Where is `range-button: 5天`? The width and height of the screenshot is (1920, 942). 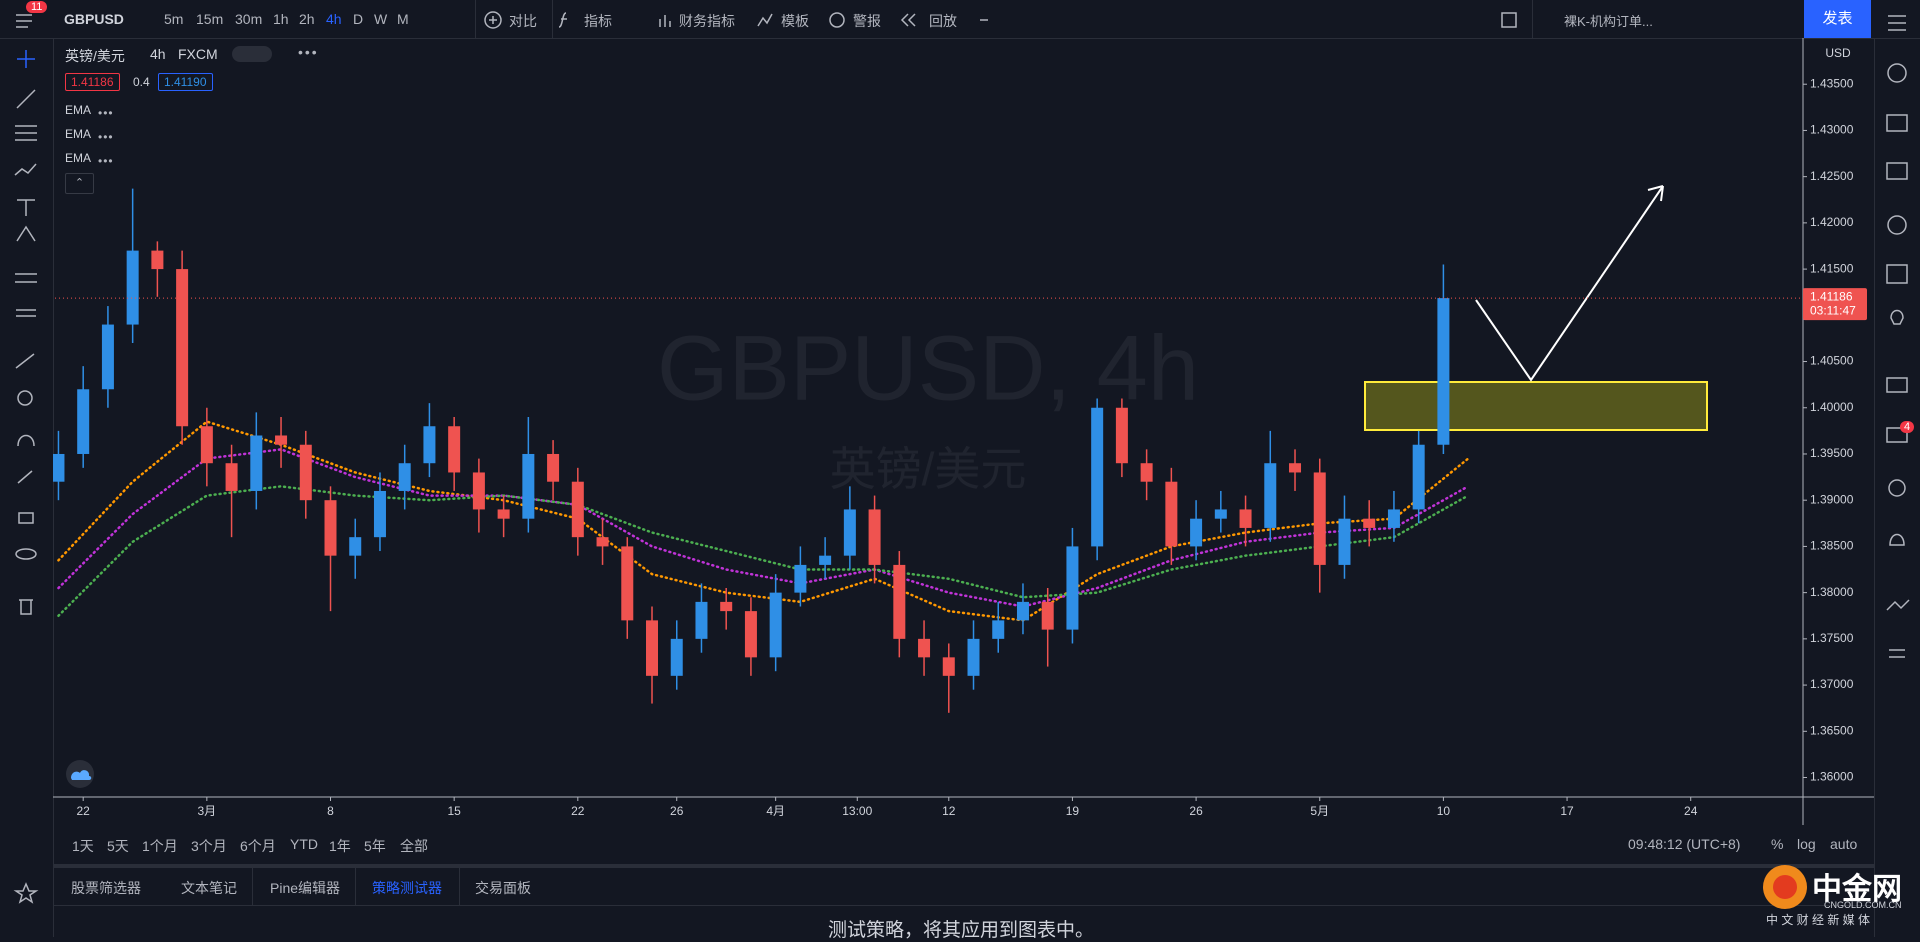
range-button: 5天 is located at coordinates (118, 846).